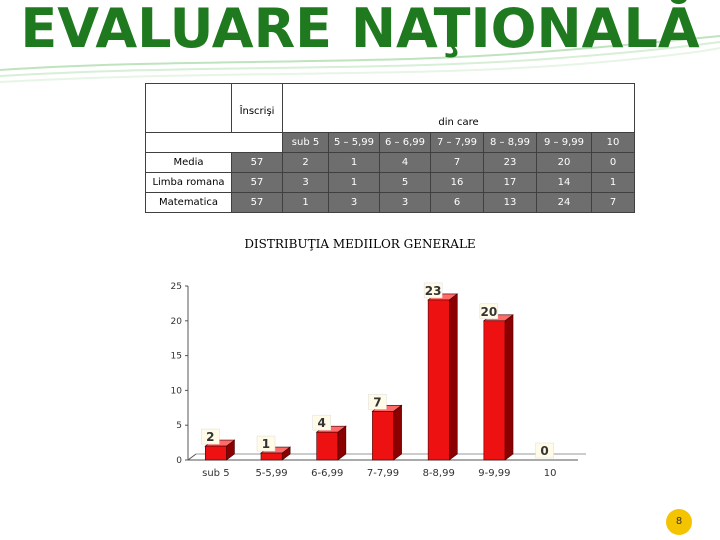 The height and width of the screenshot is (540, 720). What do you see at coordinates (176, 357) in the screenshot?
I see `y-tick-label: 15` at bounding box center [176, 357].